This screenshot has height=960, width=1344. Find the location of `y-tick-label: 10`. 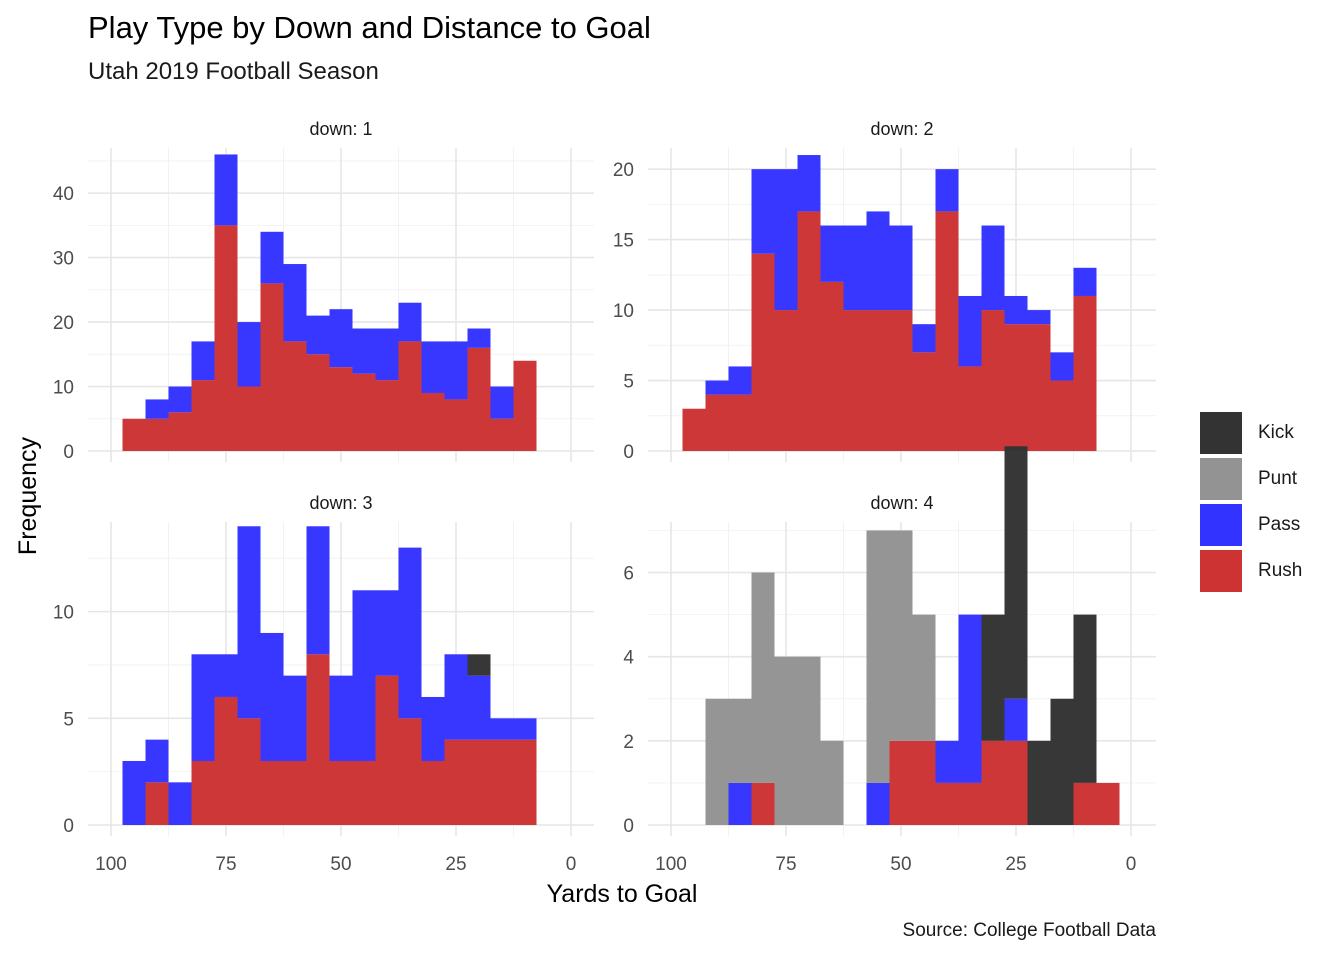

y-tick-label: 10 is located at coordinates (63, 388).